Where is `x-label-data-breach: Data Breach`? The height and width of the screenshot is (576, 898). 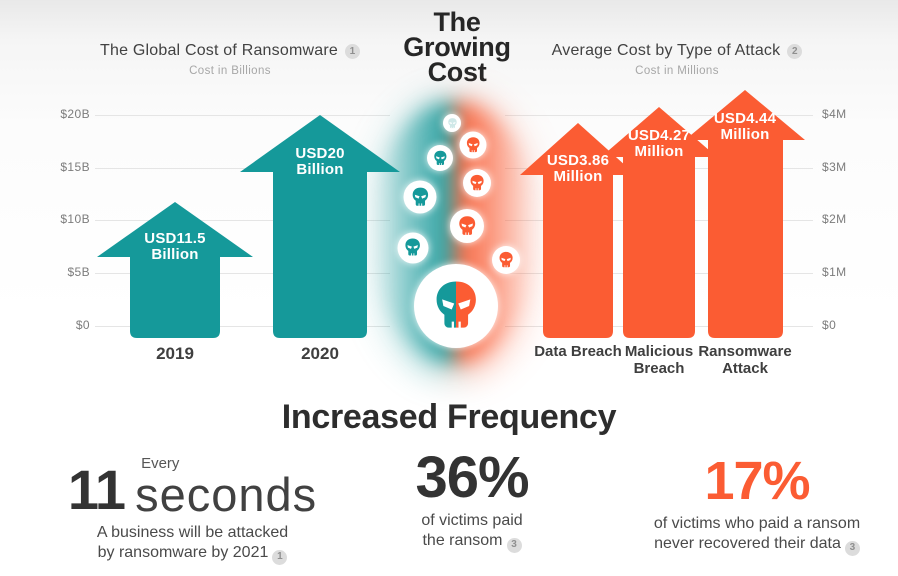
x-label-data-breach: Data Breach is located at coordinates (578, 351).